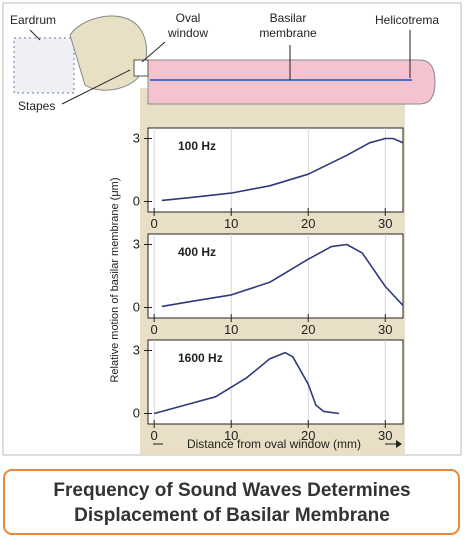 Image resolution: width=466 pixels, height=546 pixels. Describe the element at coordinates (288, 18) in the screenshot. I see `label-basilar-membrane: Basilar` at that location.